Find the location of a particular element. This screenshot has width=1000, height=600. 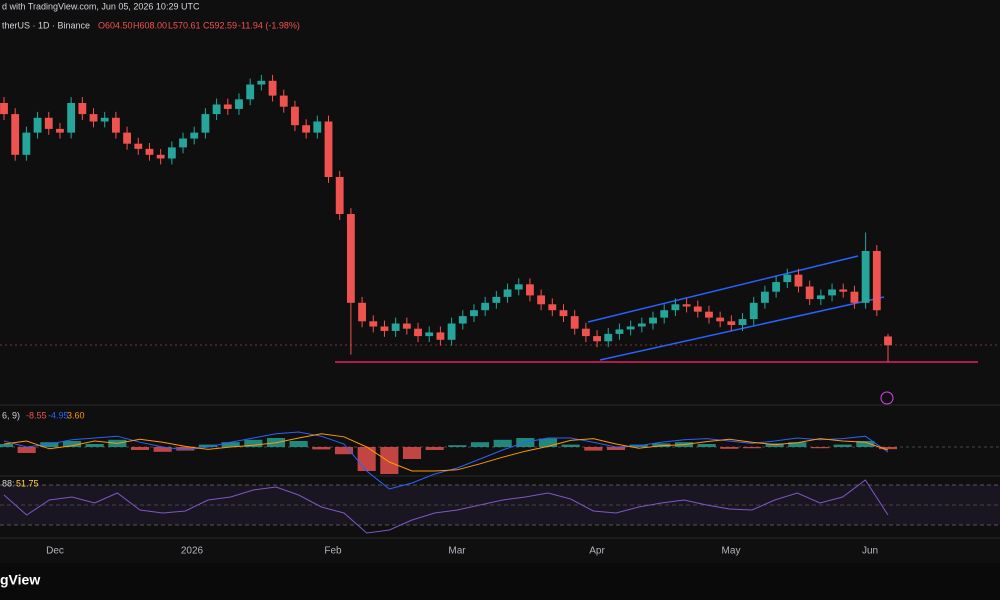

time-label: Jun is located at coordinates (870, 551).